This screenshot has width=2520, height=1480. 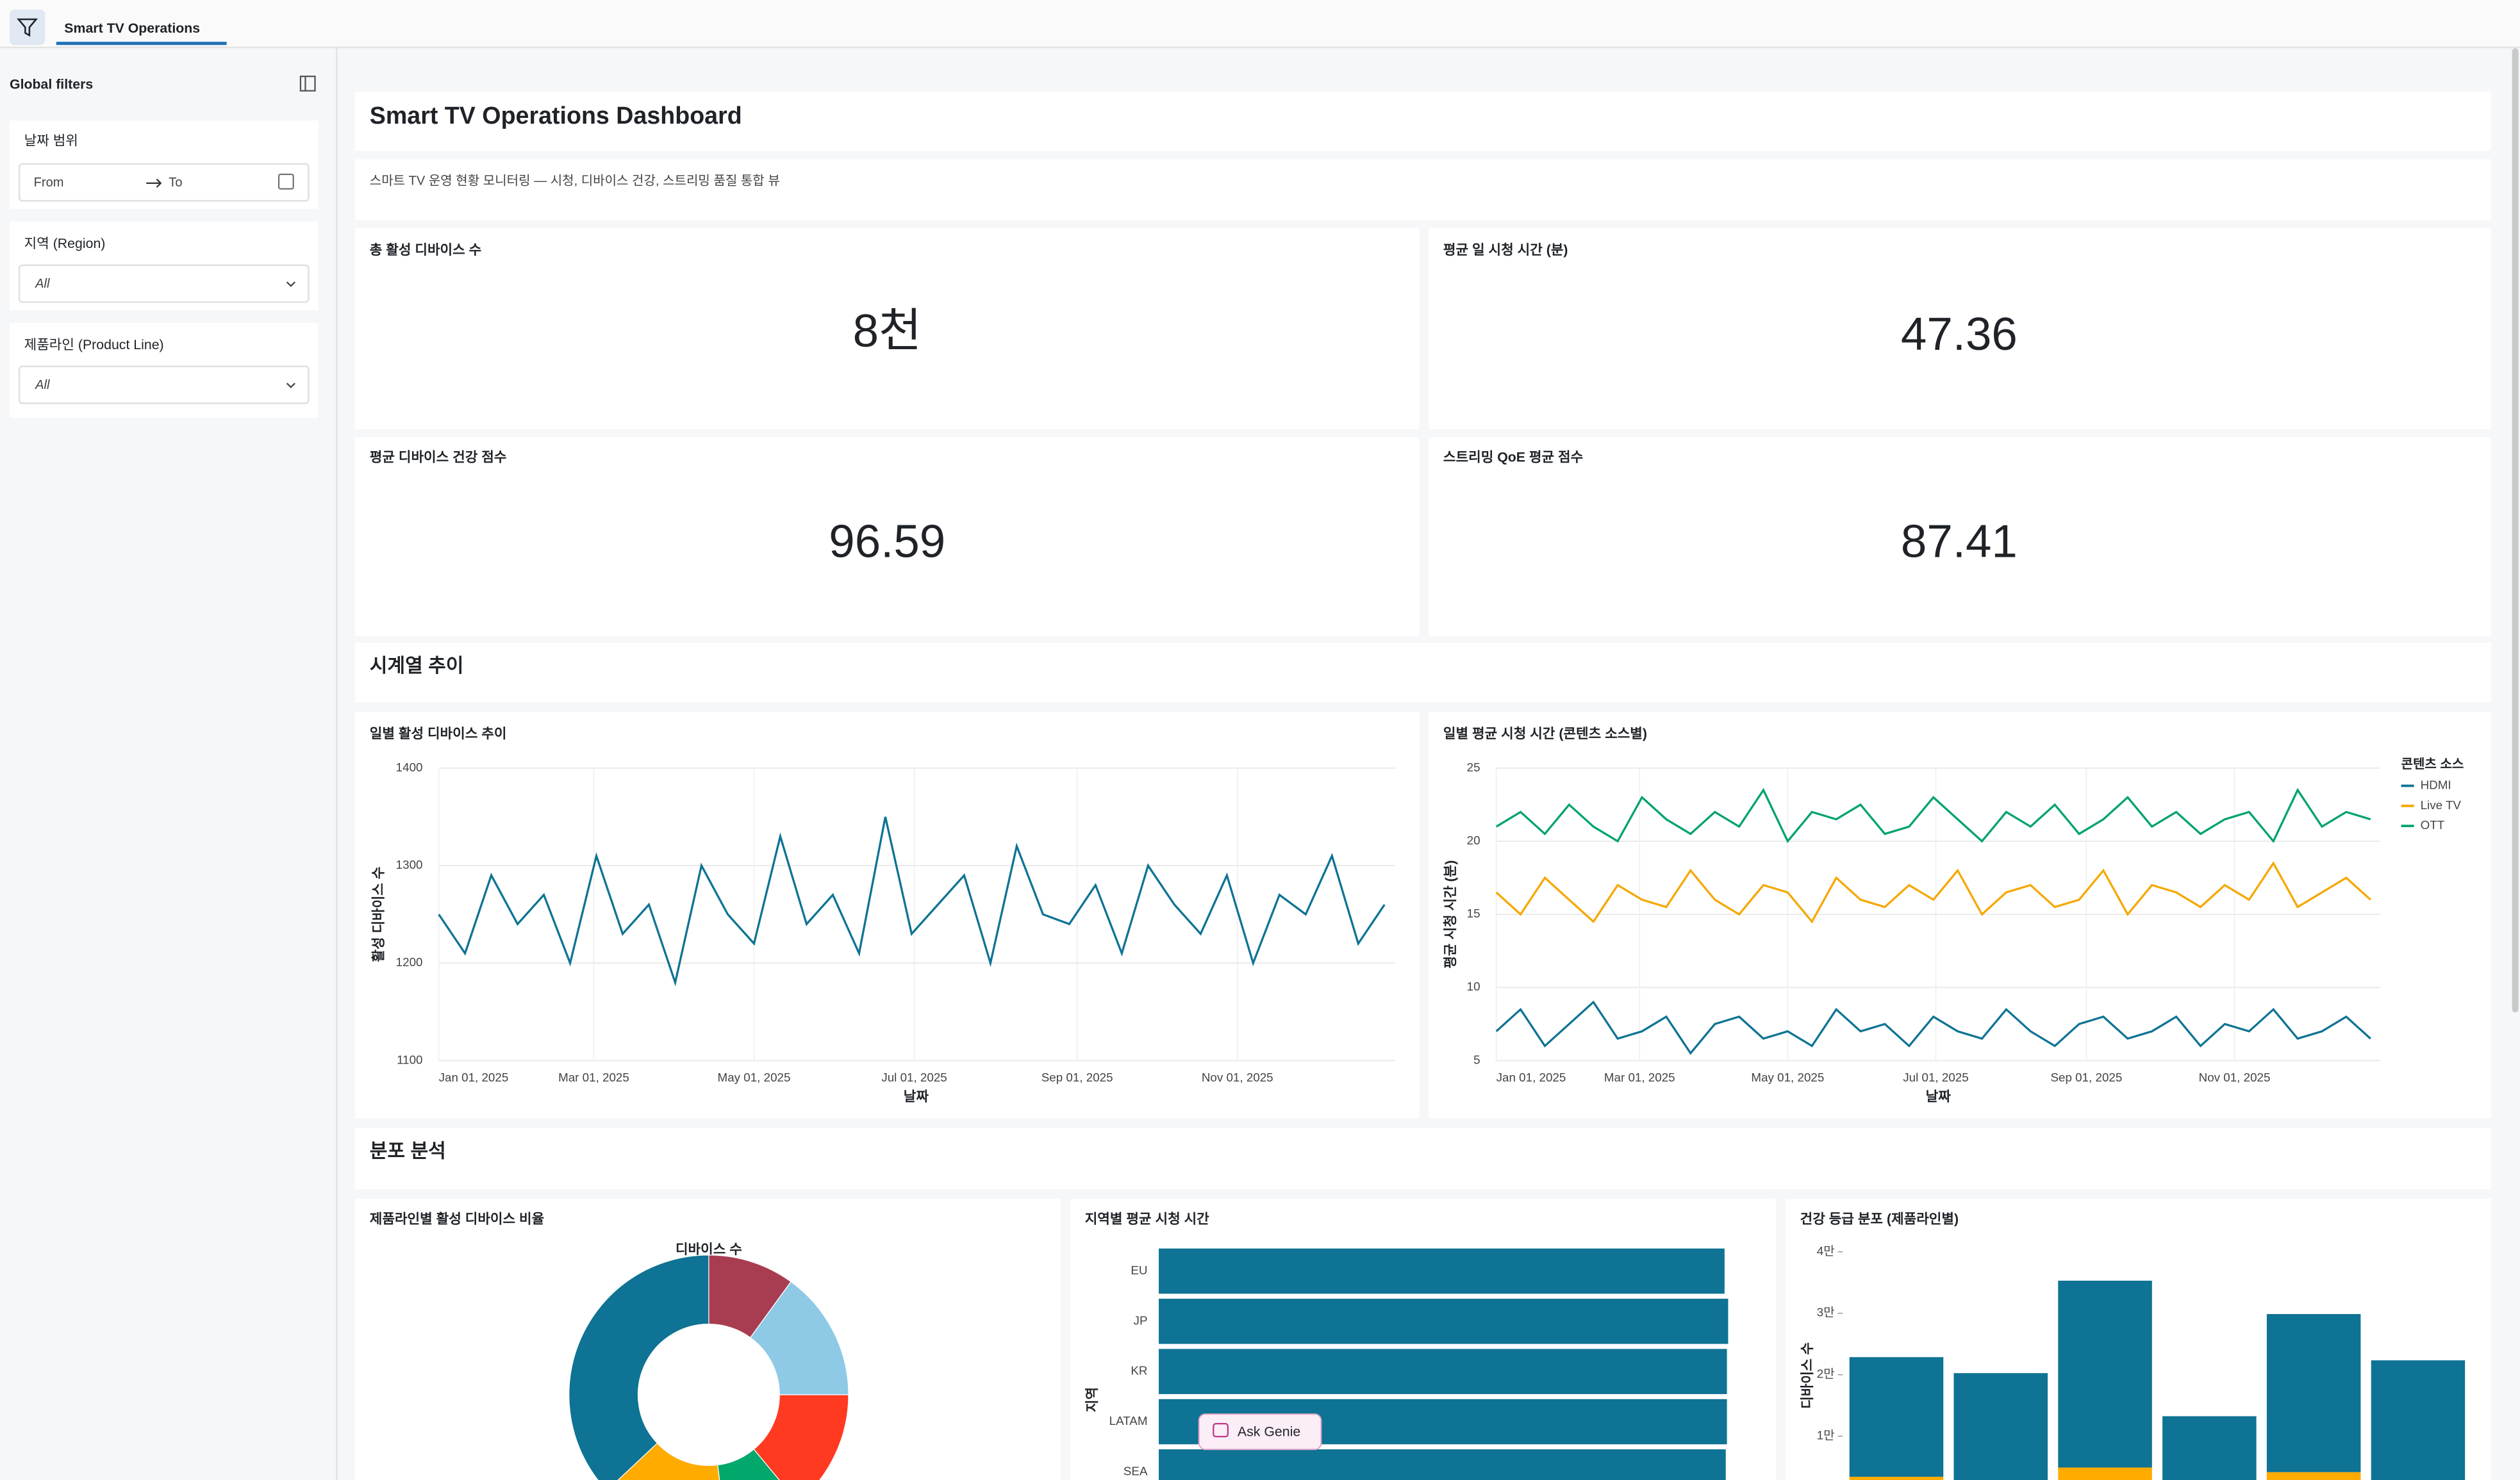 What do you see at coordinates (1939, 1097) in the screenshot?
I see `x-axis-label: 날짜` at bounding box center [1939, 1097].